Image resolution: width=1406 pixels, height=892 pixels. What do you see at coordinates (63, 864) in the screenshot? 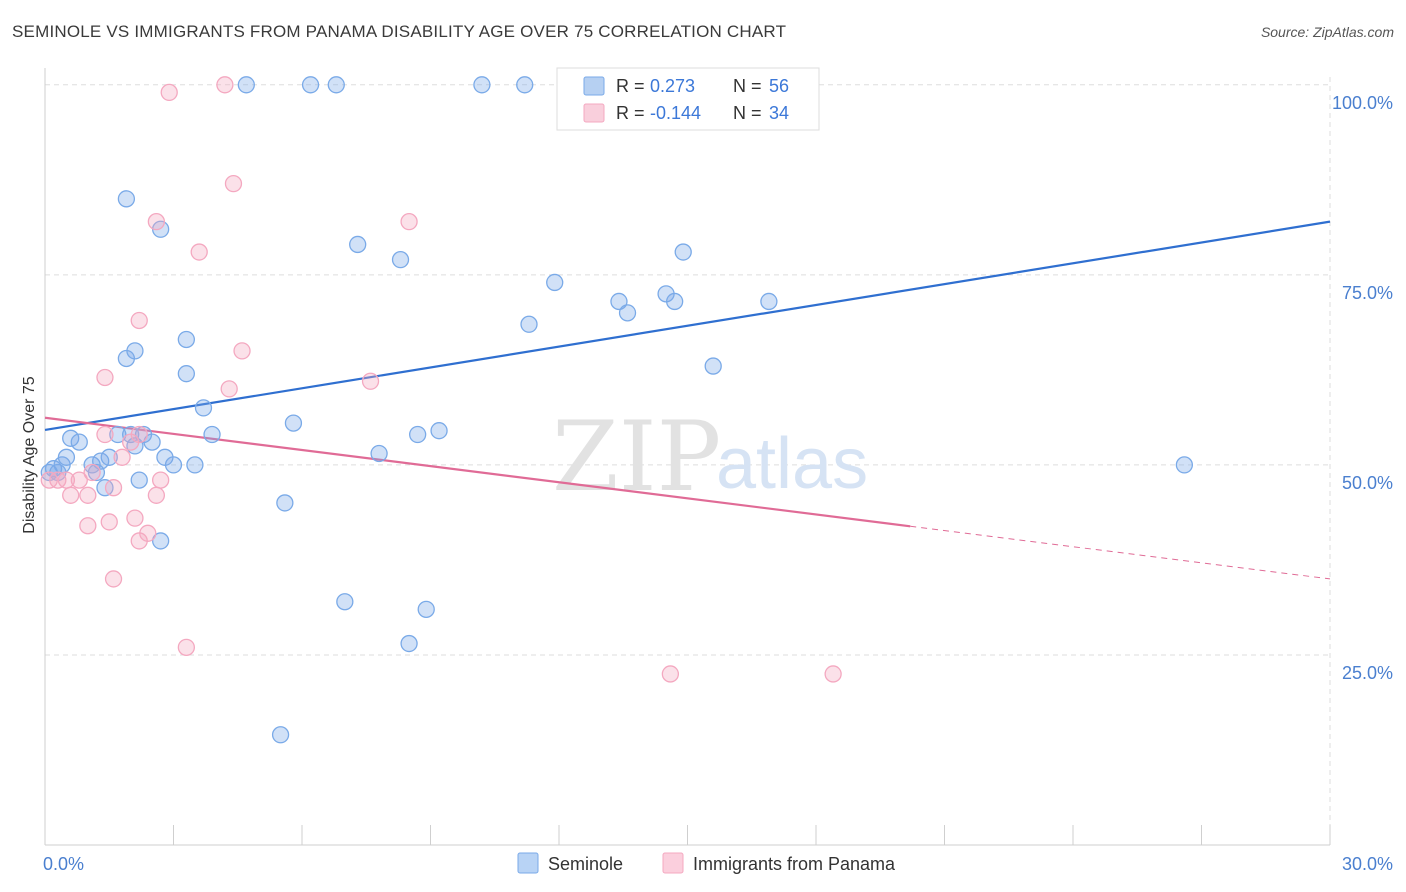
I see `x-tick-label: 0.0%` at bounding box center [63, 864].